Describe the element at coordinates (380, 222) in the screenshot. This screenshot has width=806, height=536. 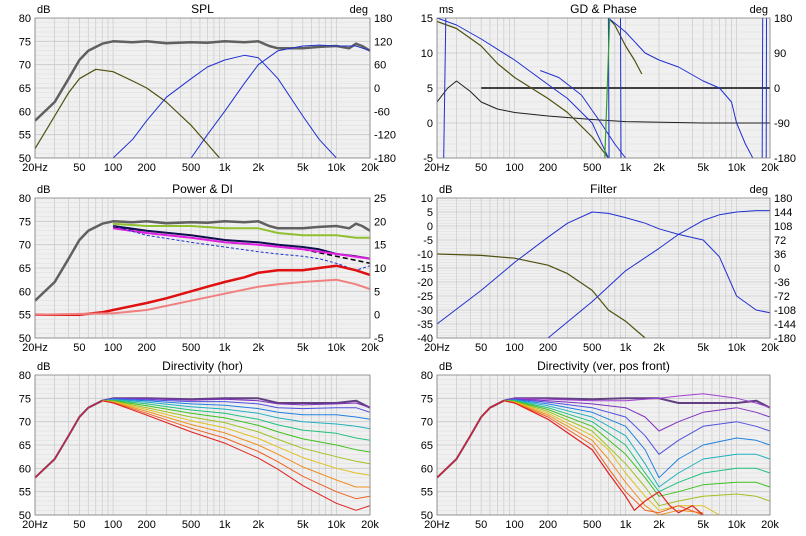
I see `y2-tick-label: 20` at that location.